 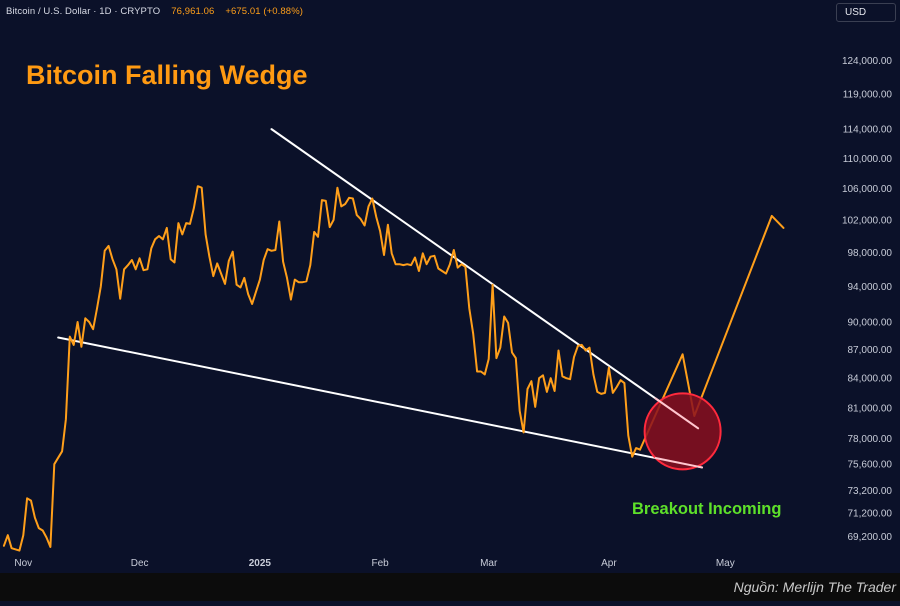 What do you see at coordinates (193, 11) in the screenshot?
I see `last-price: 76,961.06` at bounding box center [193, 11].